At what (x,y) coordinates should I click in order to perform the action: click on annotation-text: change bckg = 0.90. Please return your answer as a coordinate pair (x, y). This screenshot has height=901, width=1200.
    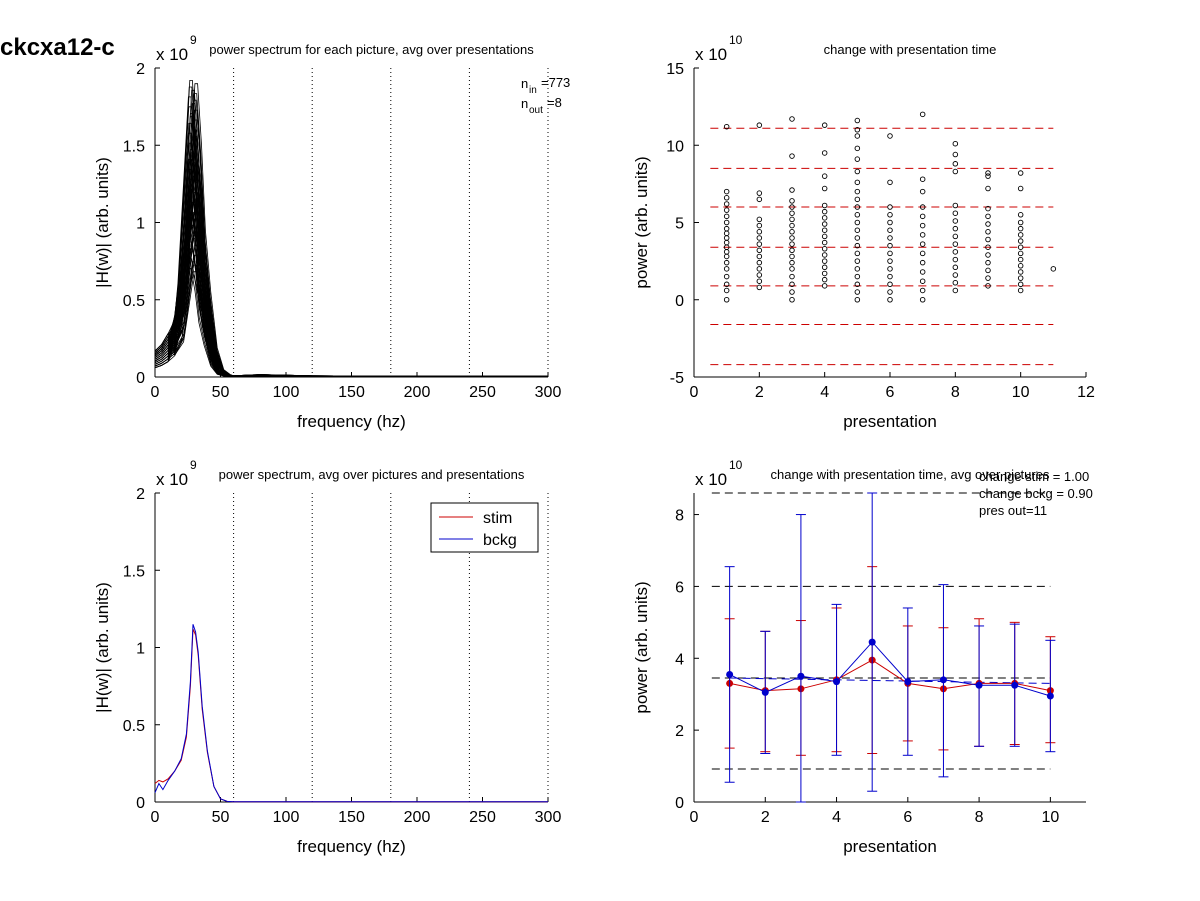
    Looking at the image, I should click on (1036, 493).